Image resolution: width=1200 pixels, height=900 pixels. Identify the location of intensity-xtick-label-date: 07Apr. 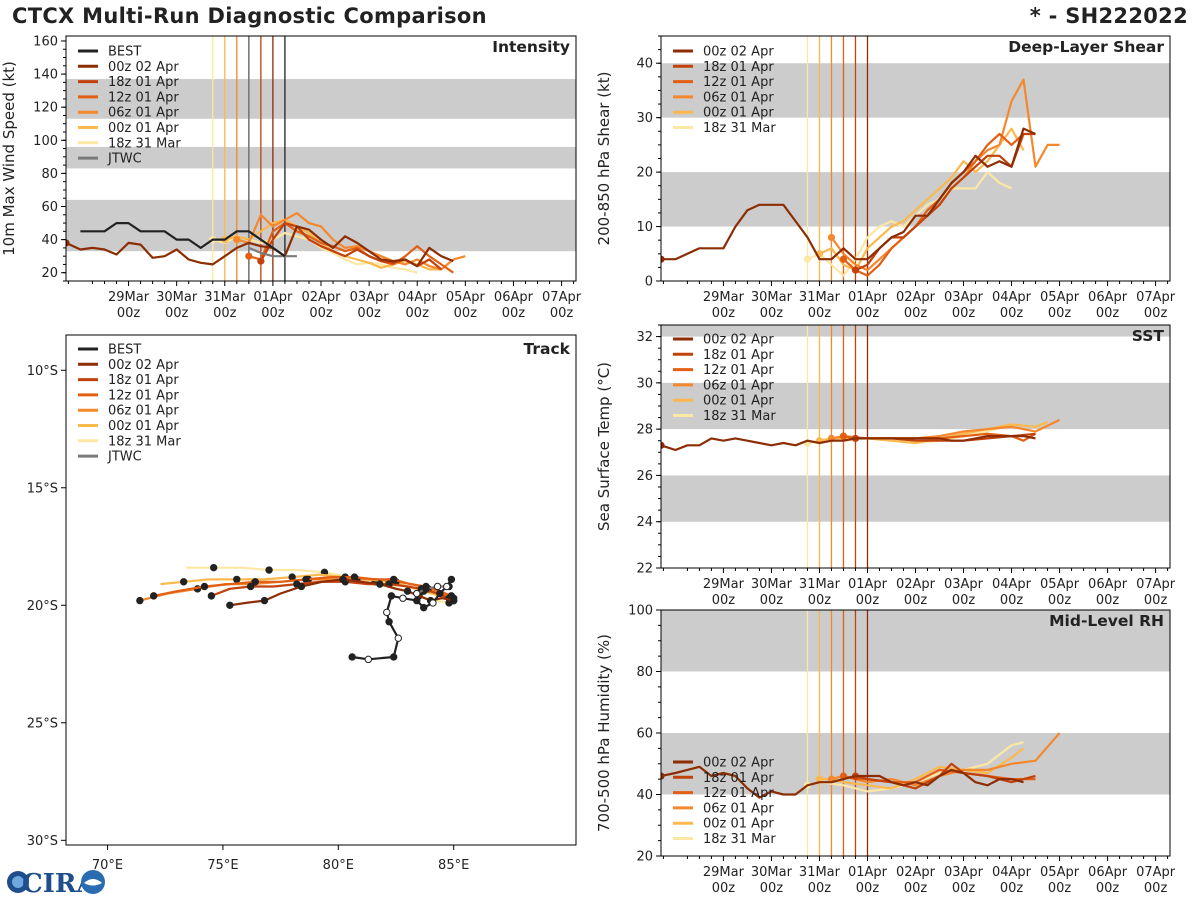
(562, 297).